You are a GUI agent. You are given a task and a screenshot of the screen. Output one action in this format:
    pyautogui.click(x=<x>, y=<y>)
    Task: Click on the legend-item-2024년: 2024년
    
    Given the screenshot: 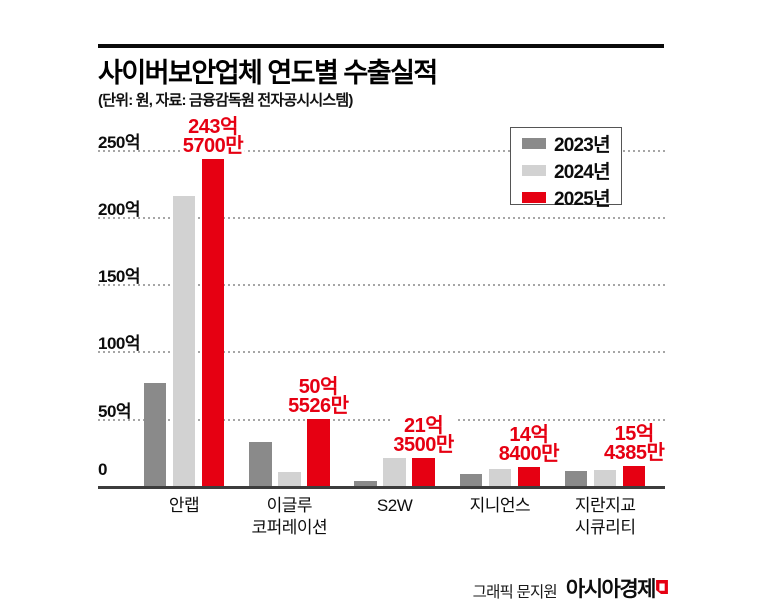 What is the action you would take?
    pyautogui.click(x=571, y=170)
    